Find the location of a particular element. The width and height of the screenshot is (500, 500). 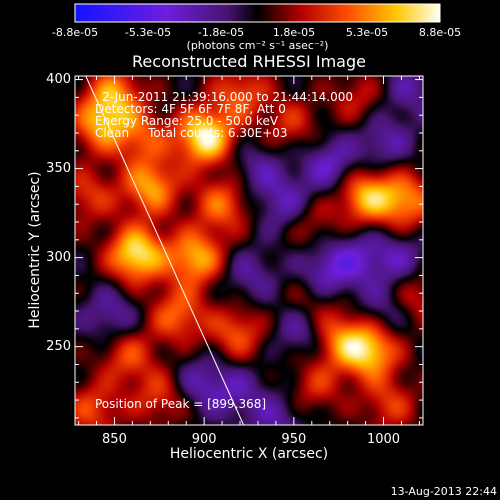

annotation-time-range: 2-Jun-2011 21:39:16.000 to 21:44:14.000 is located at coordinates (227, 97).